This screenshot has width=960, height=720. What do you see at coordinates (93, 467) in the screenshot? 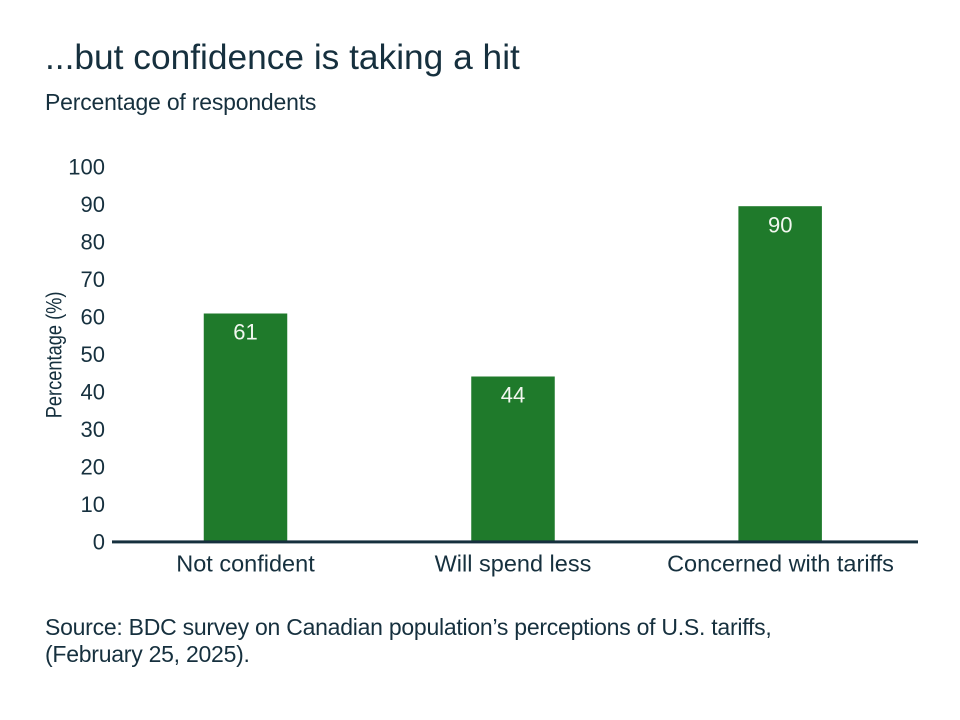
I see `svg-text: 20` at bounding box center [93, 467].